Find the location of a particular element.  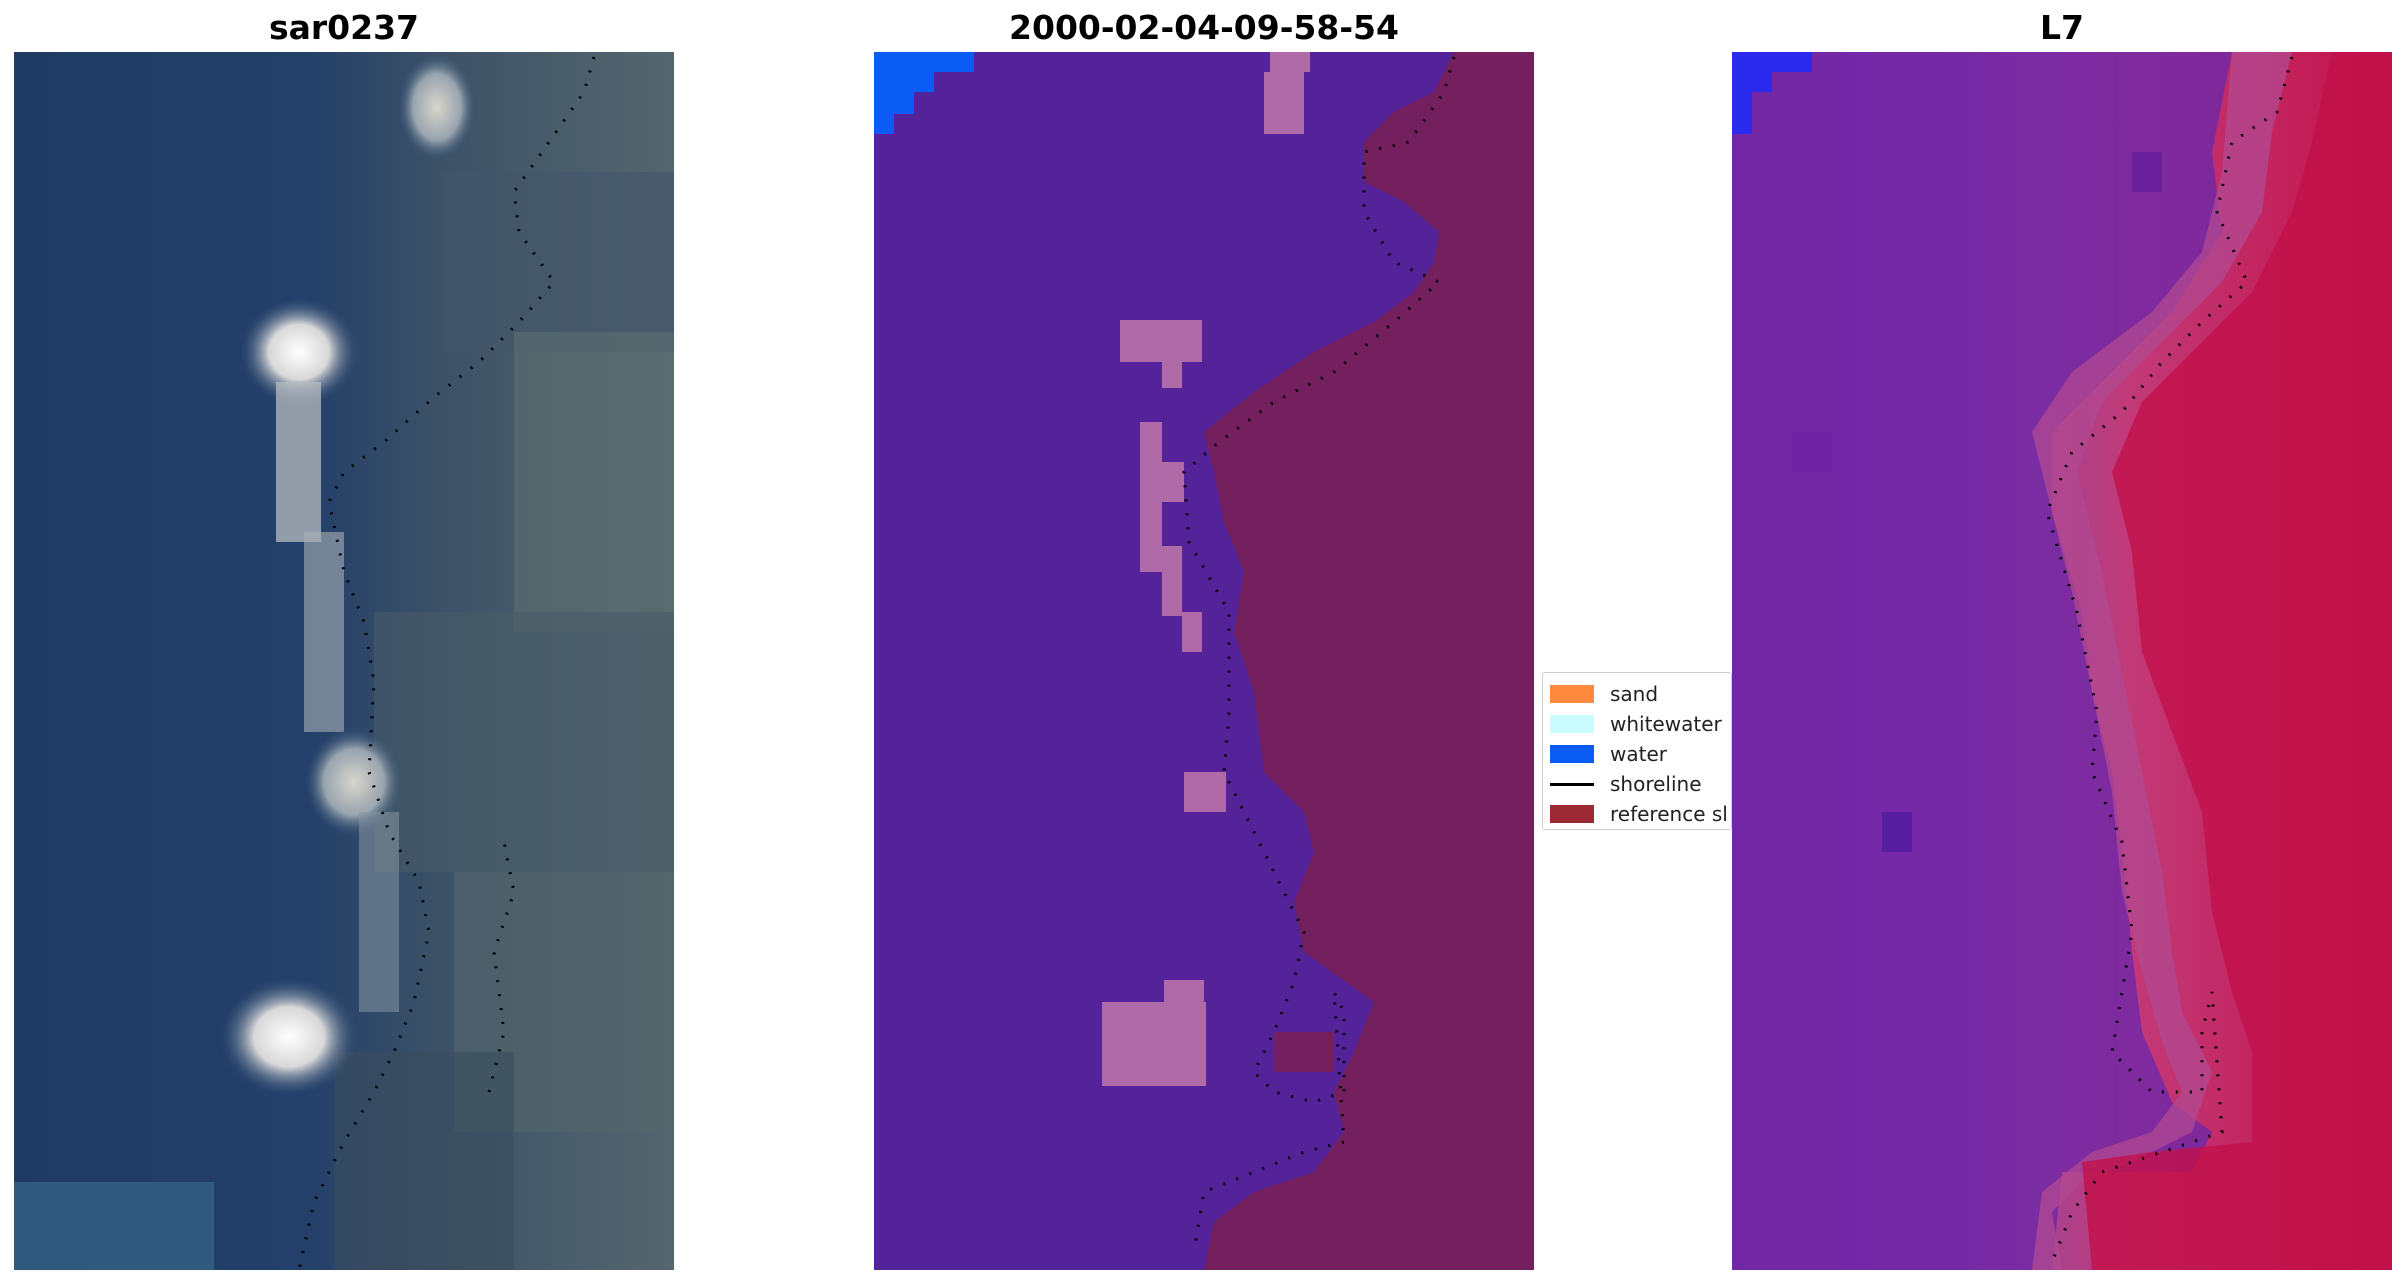

legend-item-water: water is located at coordinates (1637, 754).